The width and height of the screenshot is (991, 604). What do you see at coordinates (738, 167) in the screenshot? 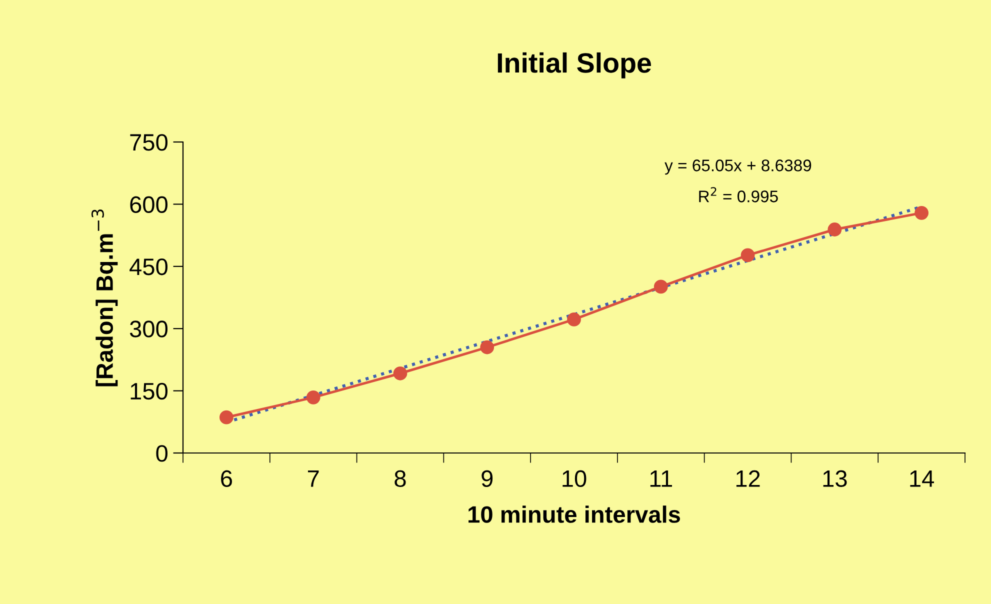
I see `annotation: y = 65.05x + 8.6389` at bounding box center [738, 167].